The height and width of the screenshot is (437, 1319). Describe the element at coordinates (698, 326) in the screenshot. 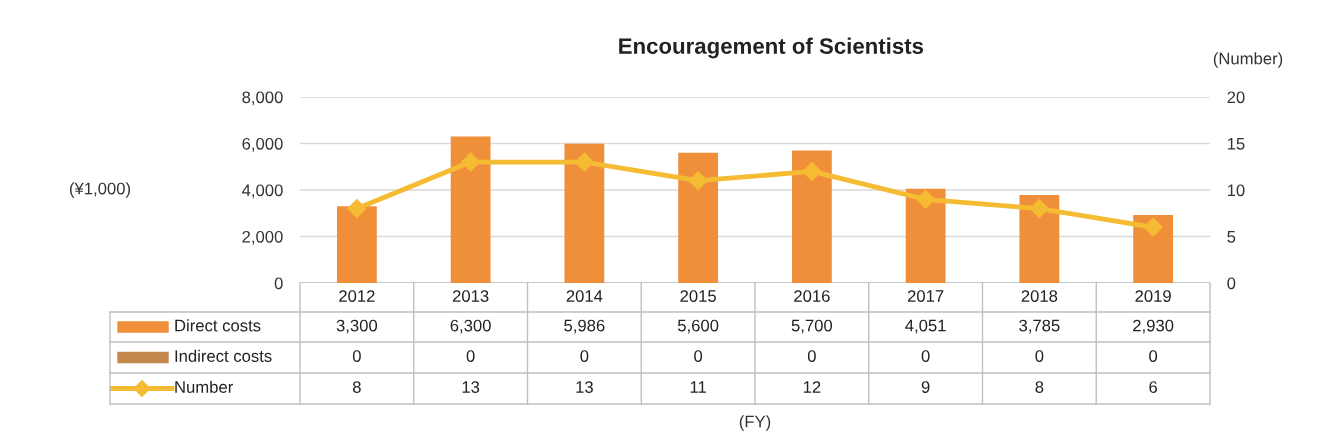

I see `data-label: 5,600` at that location.